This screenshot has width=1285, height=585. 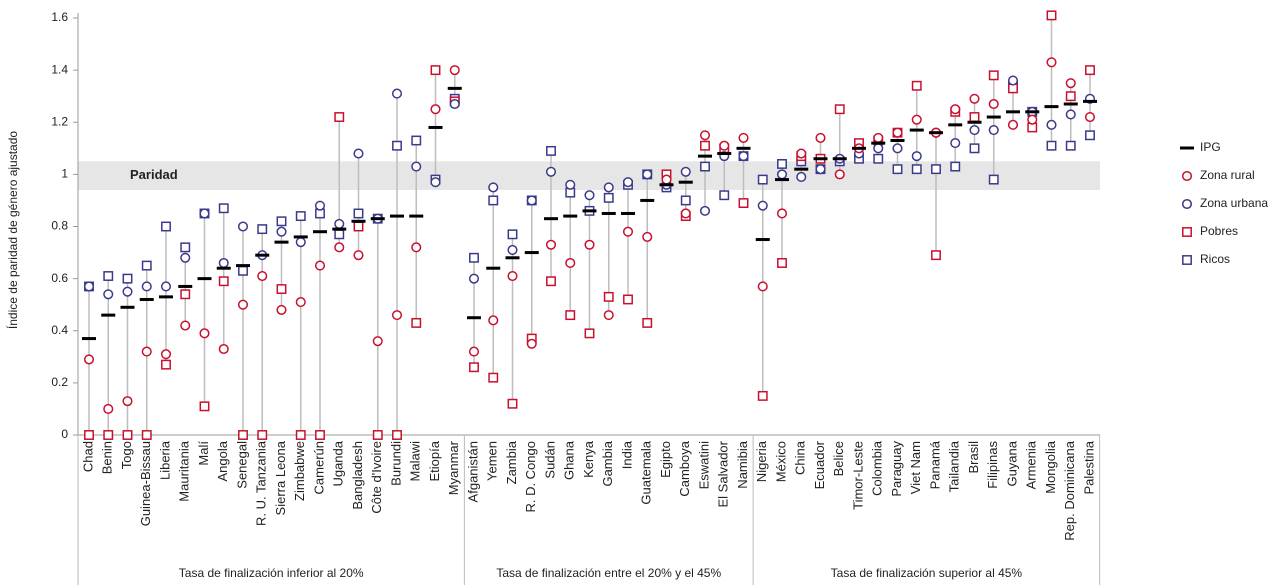 What do you see at coordinates (857, 475) in the screenshot?
I see `x-tick-label: Timor-Leste` at bounding box center [857, 475].